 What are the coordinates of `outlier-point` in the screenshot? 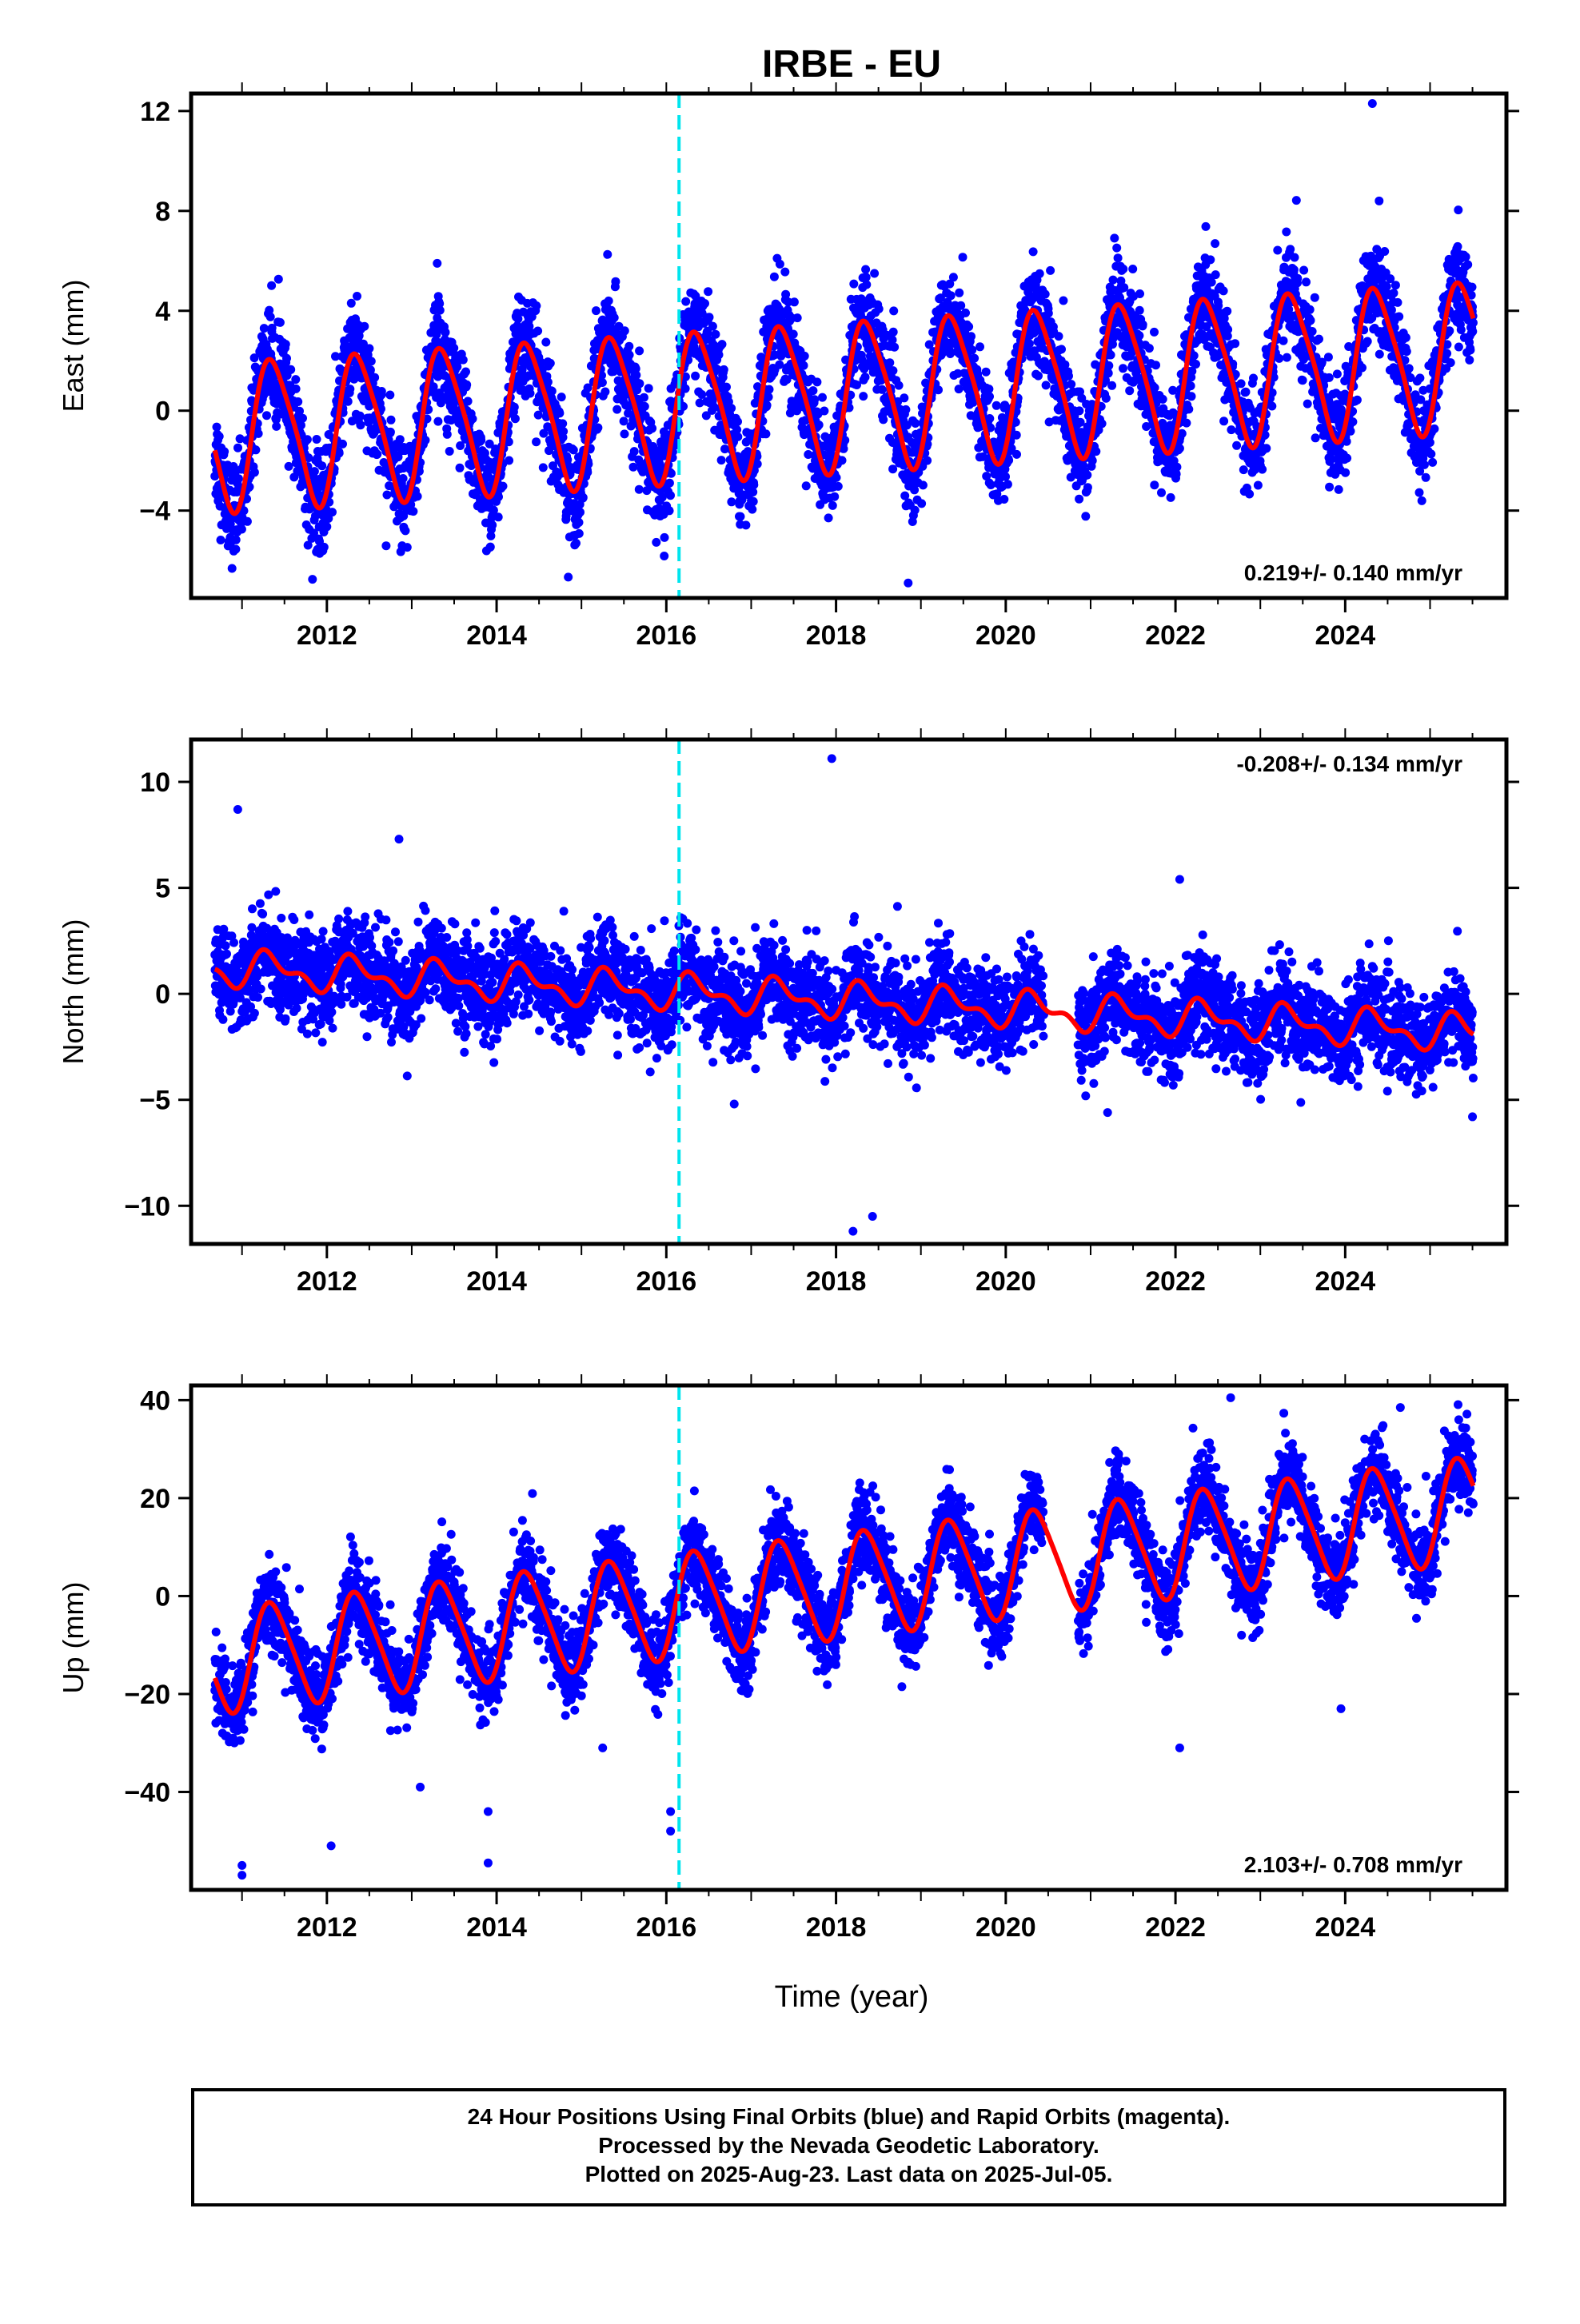 It's located at (908, 584).